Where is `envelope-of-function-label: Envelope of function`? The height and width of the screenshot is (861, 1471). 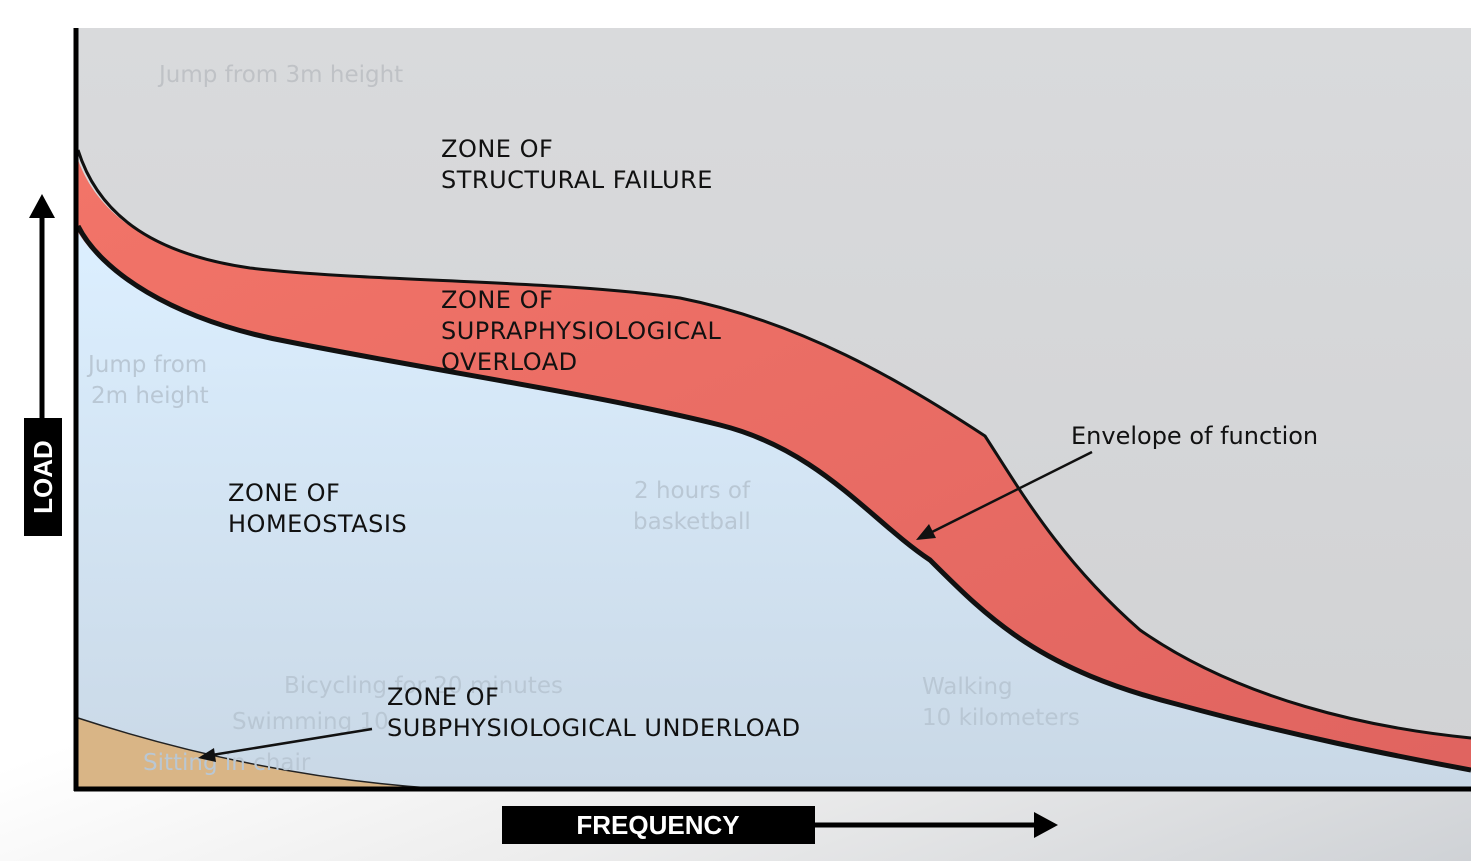 envelope-of-function-label: Envelope of function is located at coordinates (1194, 436).